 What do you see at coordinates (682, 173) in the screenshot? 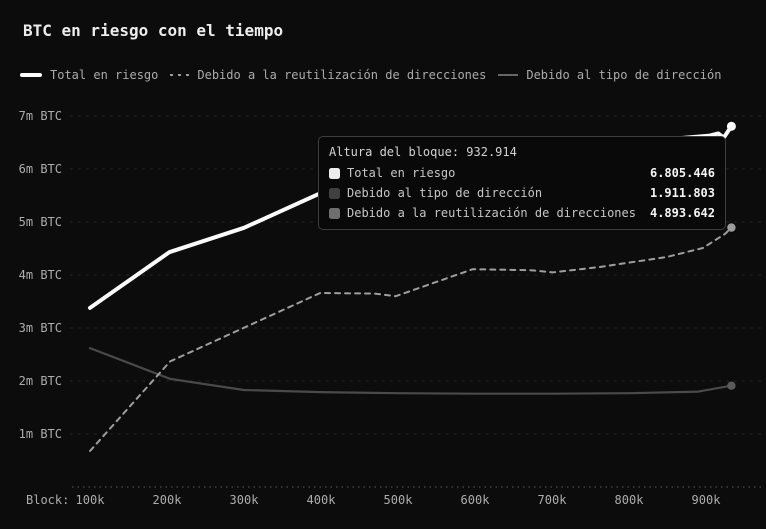
I see `tooltip-value: 6.805.446` at bounding box center [682, 173].